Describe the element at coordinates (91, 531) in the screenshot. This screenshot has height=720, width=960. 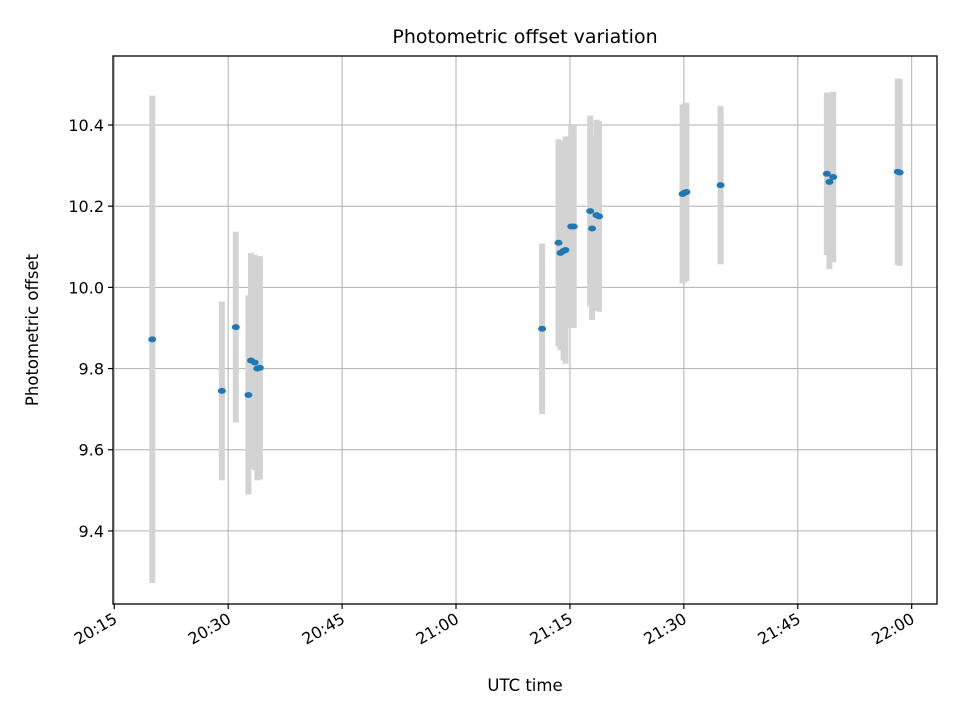
I see `y-tick-label: 9.4` at that location.